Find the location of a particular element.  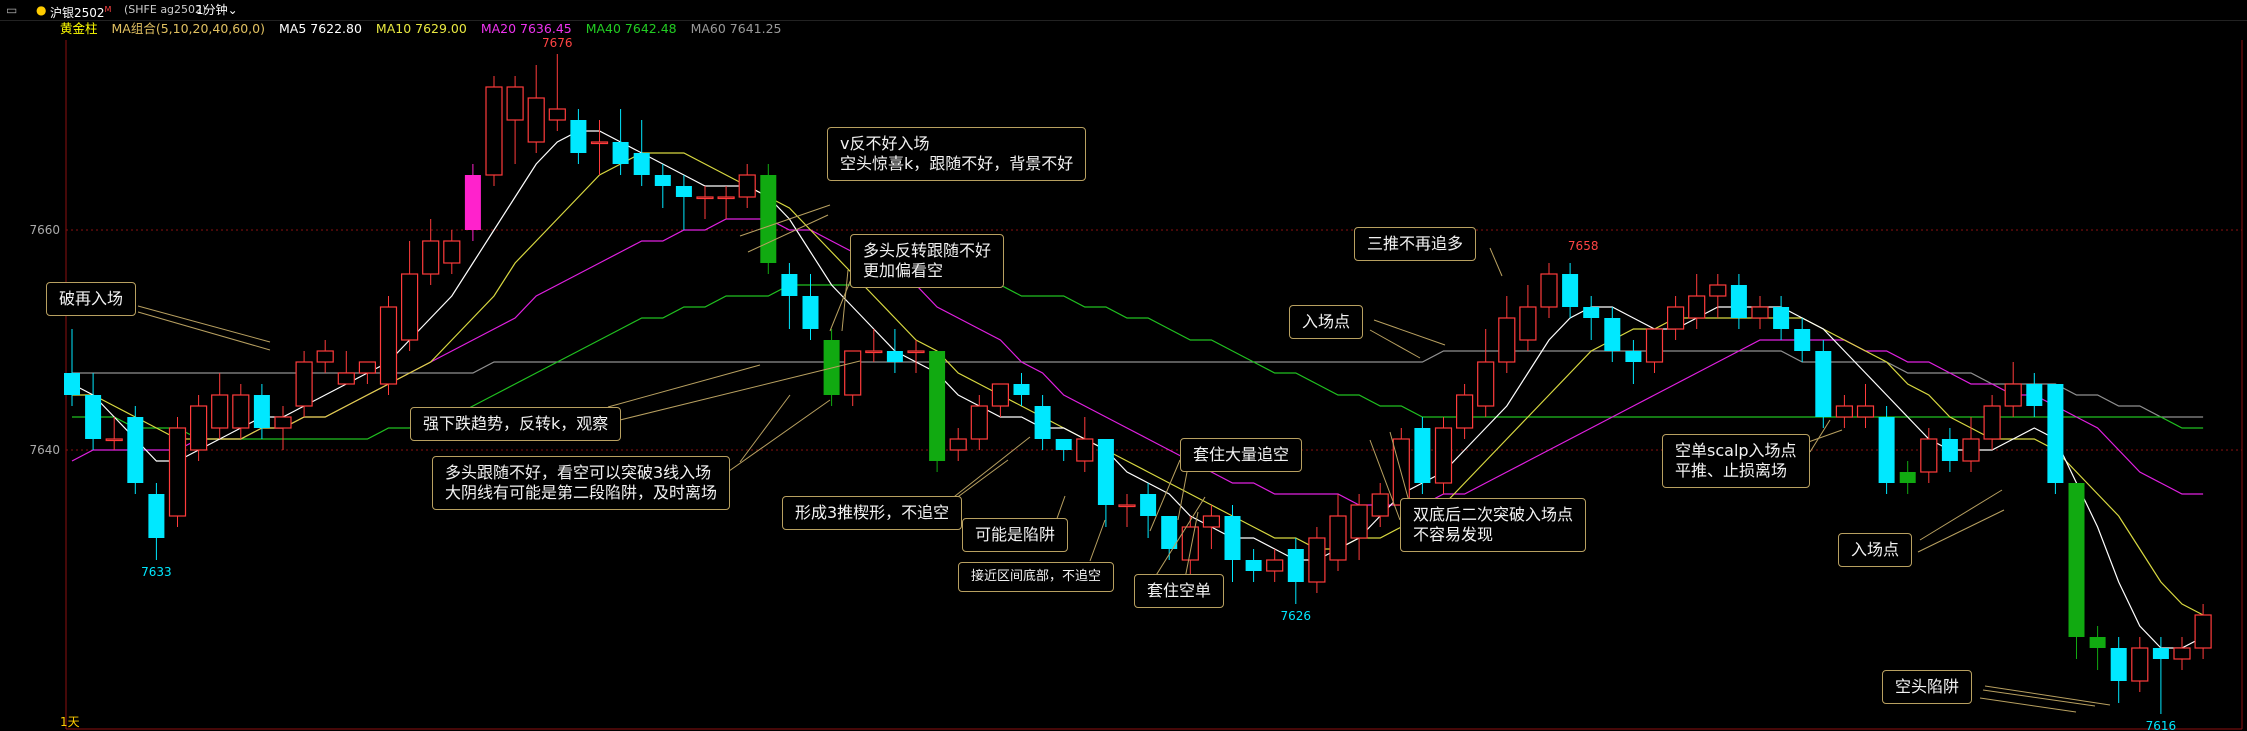

window-restore-icon: ▭ is located at coordinates (12, 10).